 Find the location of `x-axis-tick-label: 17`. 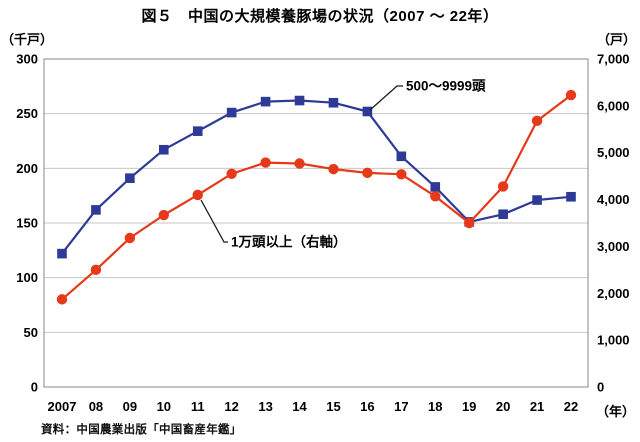

x-axis-tick-label: 17 is located at coordinates (401, 406).